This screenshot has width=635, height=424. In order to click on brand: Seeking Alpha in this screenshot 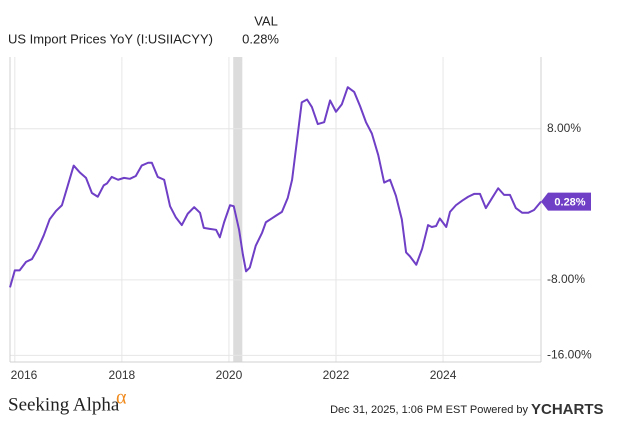, I will do `click(64, 404)`.